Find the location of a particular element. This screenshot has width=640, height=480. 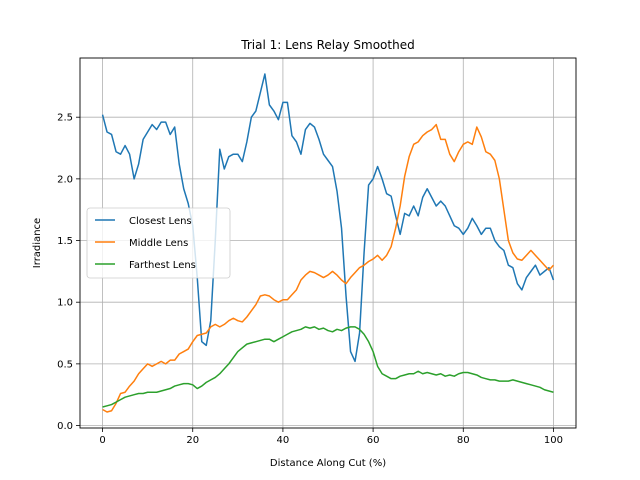

y-tick-label: 2.0 is located at coordinates (65, 179).